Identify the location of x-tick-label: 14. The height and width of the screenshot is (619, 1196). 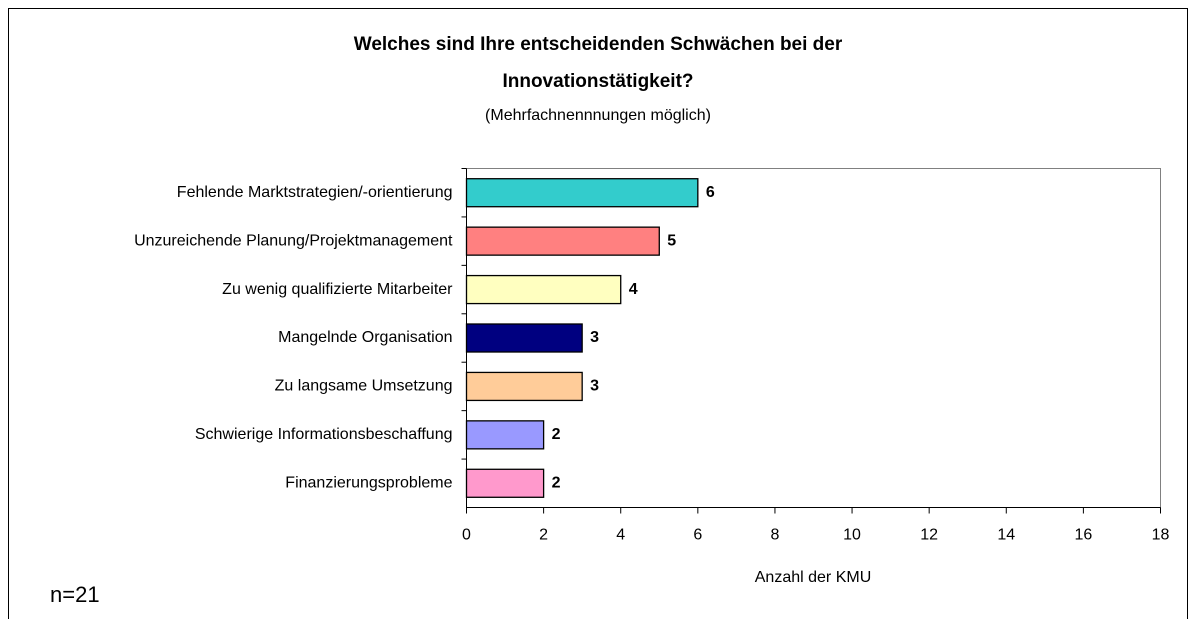
(1006, 535).